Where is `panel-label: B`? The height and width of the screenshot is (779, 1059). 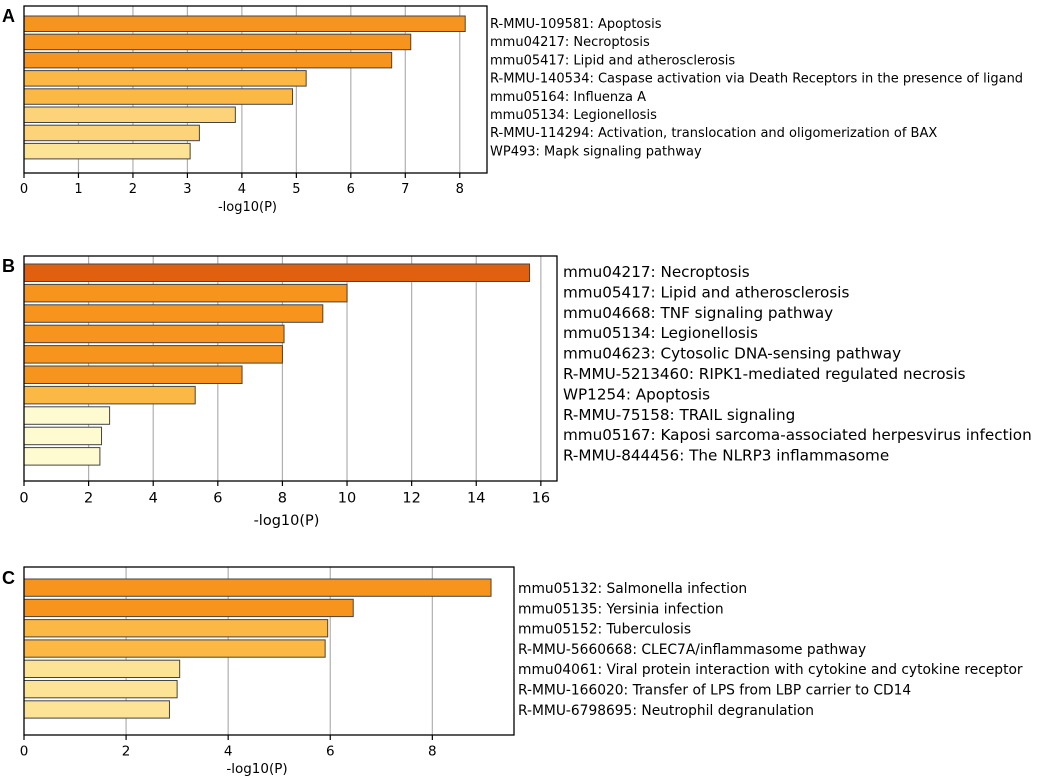 panel-label: B is located at coordinates (8, 266).